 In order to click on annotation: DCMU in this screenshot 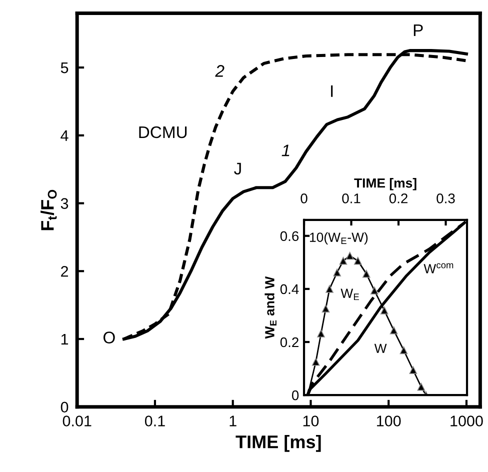, I will do `click(163, 132)`.